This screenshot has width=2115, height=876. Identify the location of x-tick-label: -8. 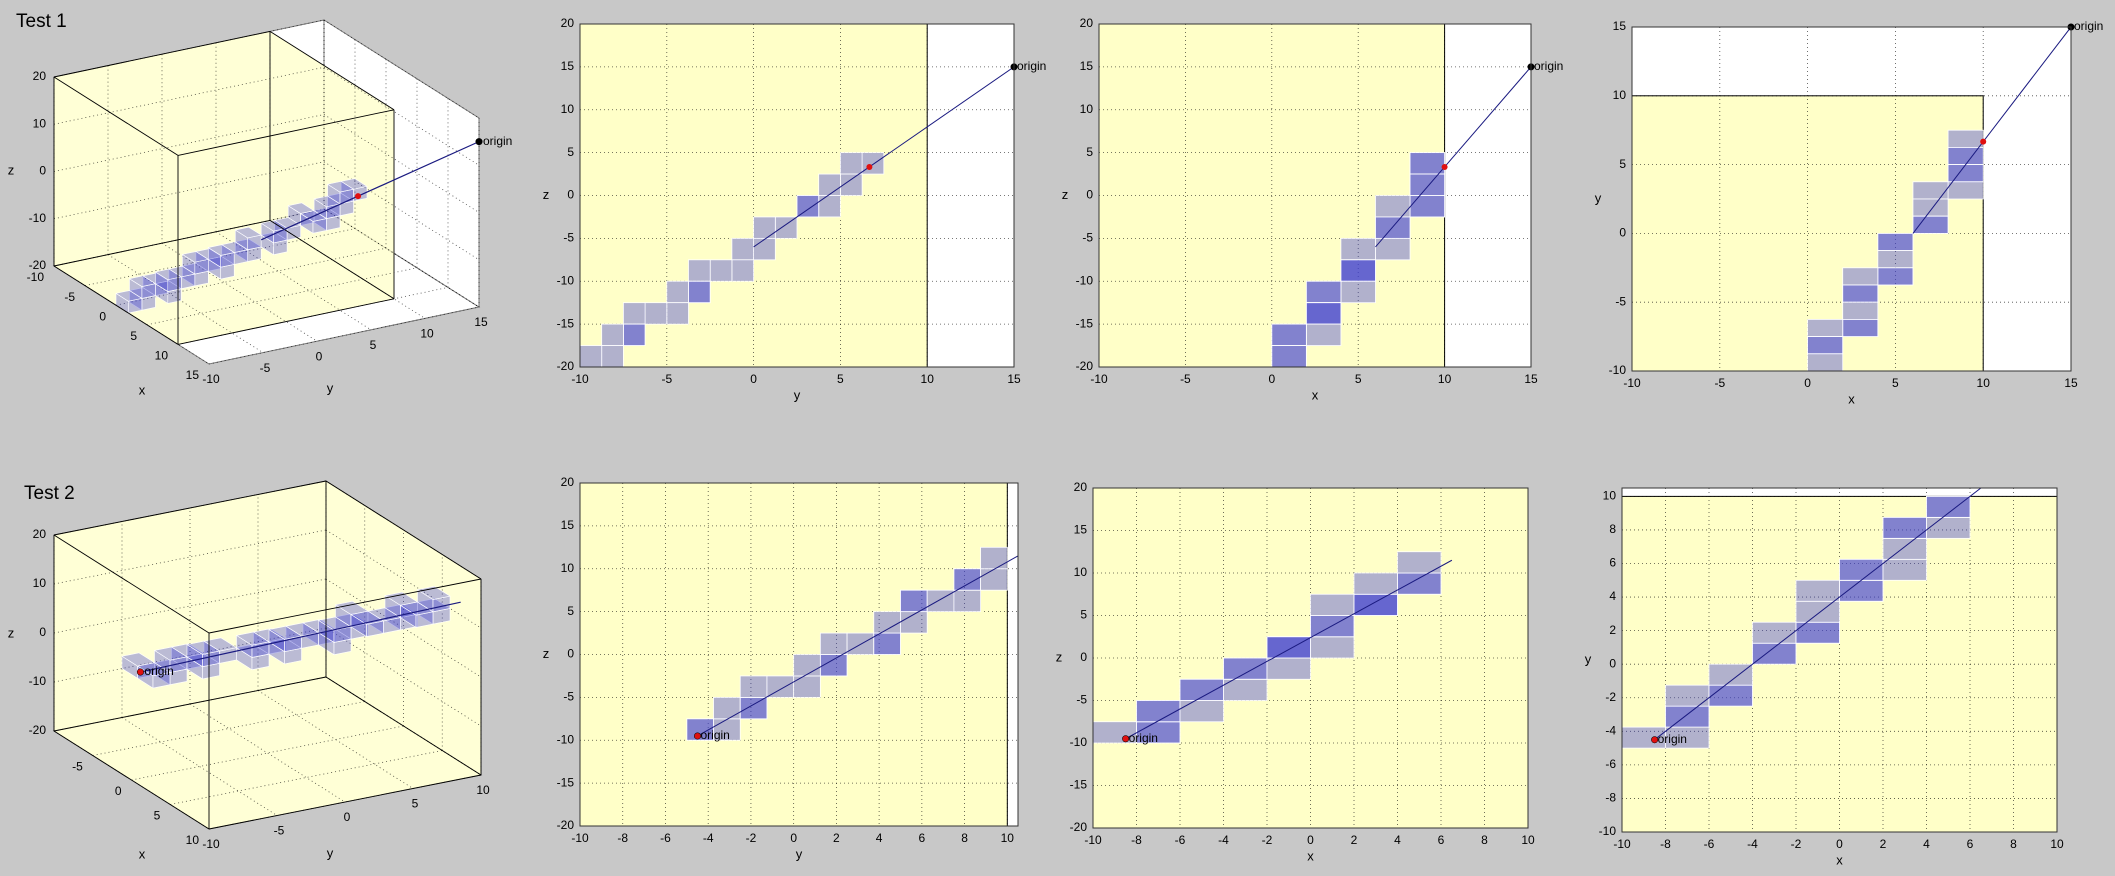
(622, 838).